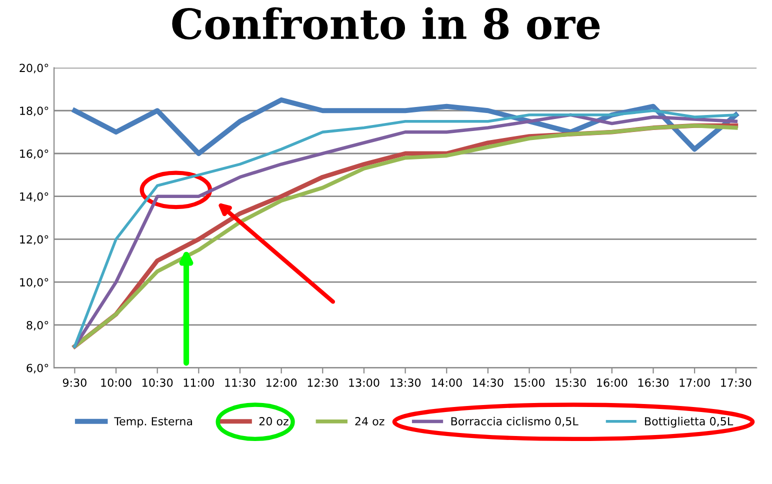 The width and height of the screenshot is (772, 484). Describe the element at coordinates (689, 422) in the screenshot. I see `legend-label: Bottiglietta 0,5L` at that location.